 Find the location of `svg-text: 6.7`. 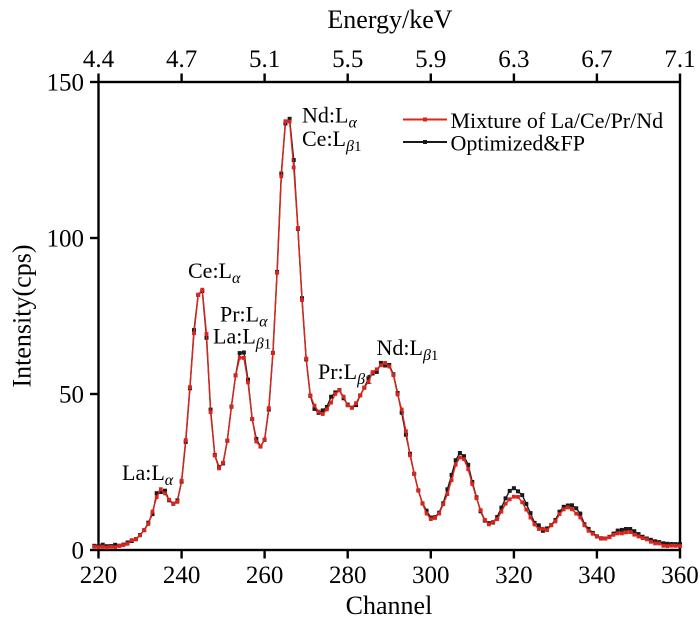

svg-text: 6.7 is located at coordinates (596, 59).